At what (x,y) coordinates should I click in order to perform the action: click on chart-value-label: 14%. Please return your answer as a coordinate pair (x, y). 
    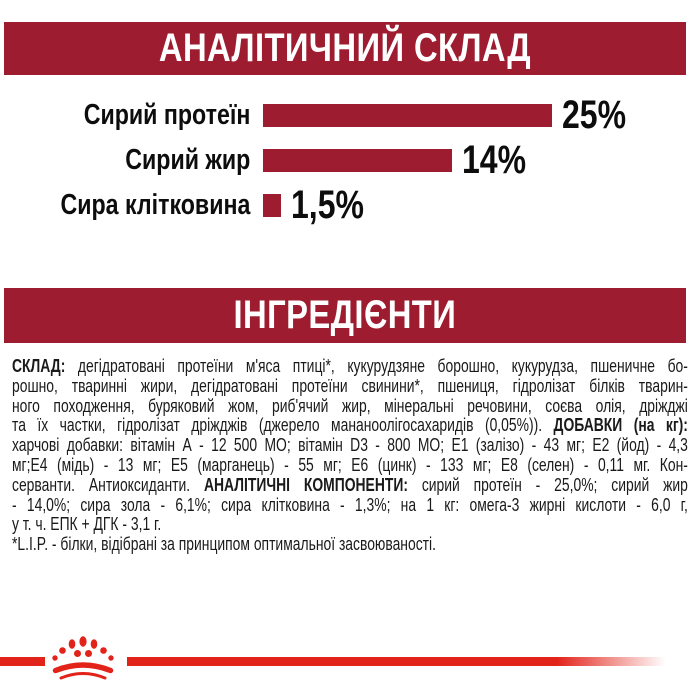
    Looking at the image, I should click on (494, 160).